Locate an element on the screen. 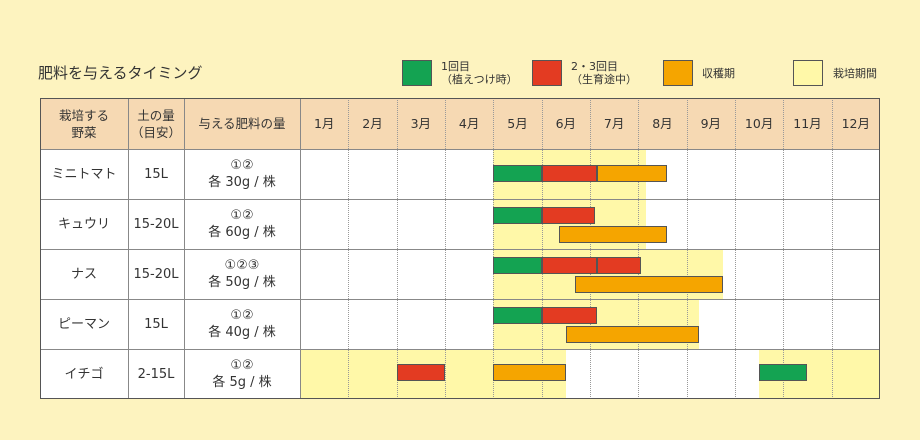 The height and width of the screenshot is (440, 920). header-month: 5月 is located at coordinates (517, 123).